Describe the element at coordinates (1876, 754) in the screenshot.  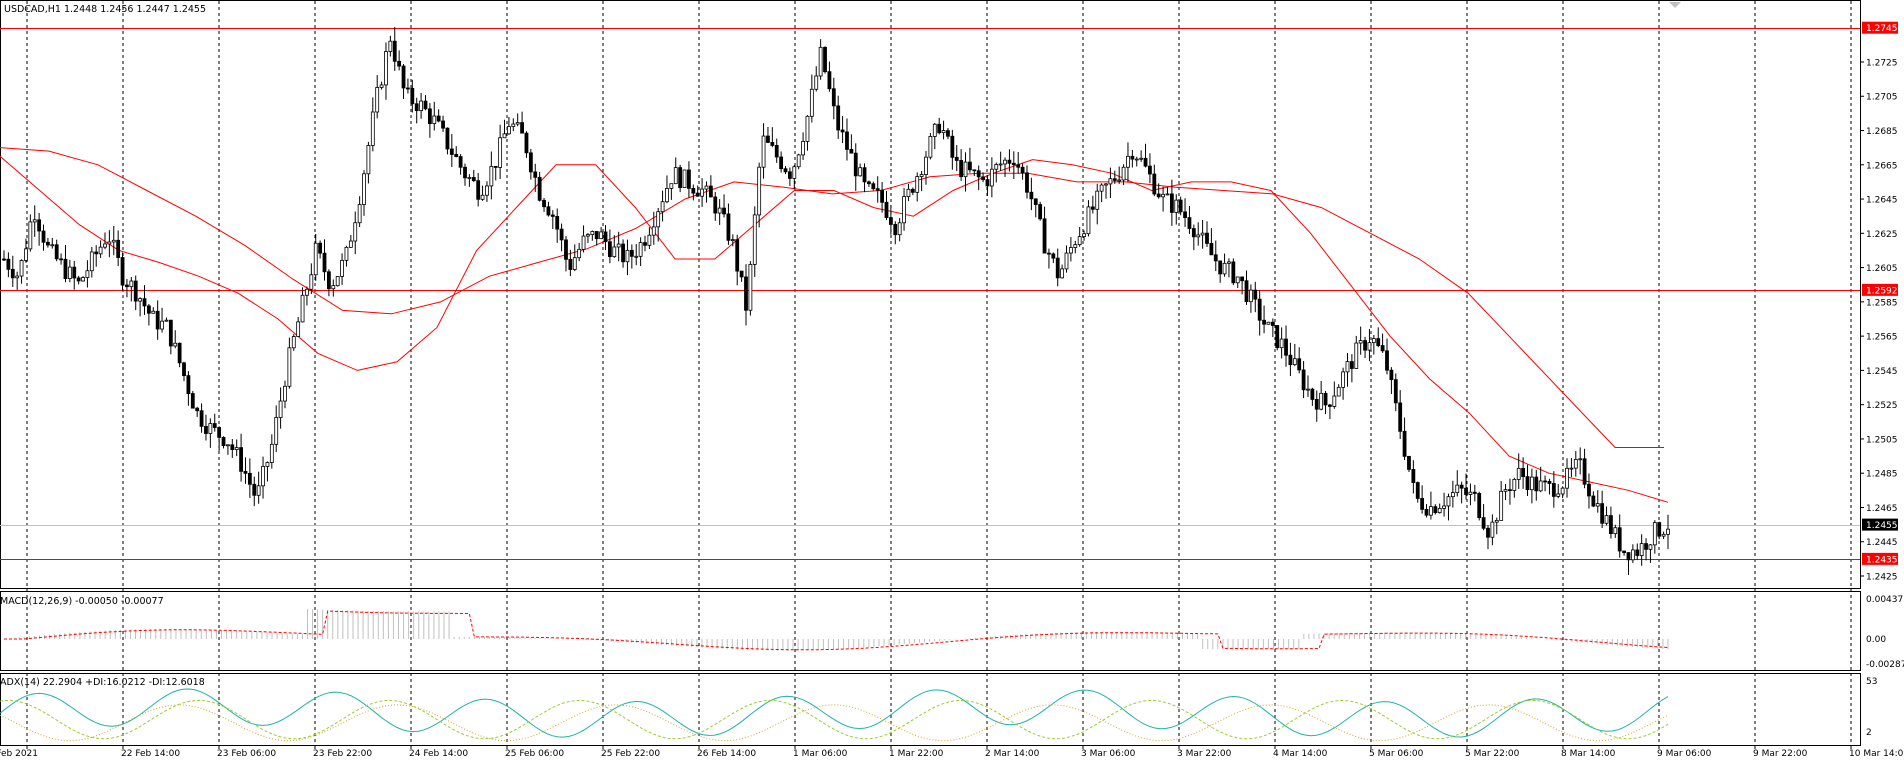
I see `time-tick-label: 10 Mar 14:00` at that location.